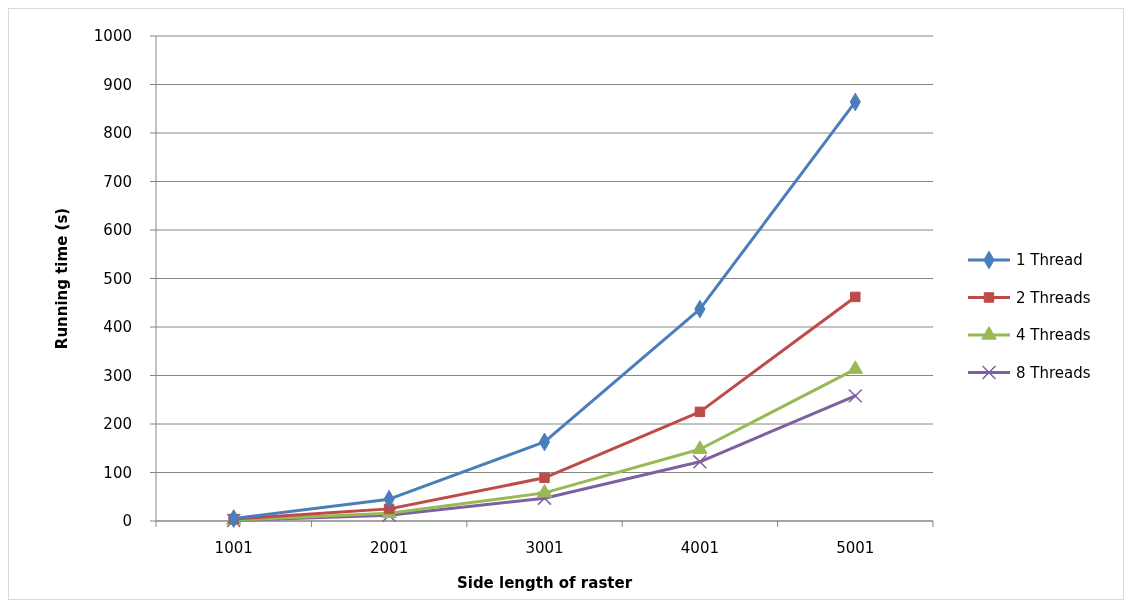 The height and width of the screenshot is (608, 1132). I want to click on x-tick-label: 1001, so click(233, 548).